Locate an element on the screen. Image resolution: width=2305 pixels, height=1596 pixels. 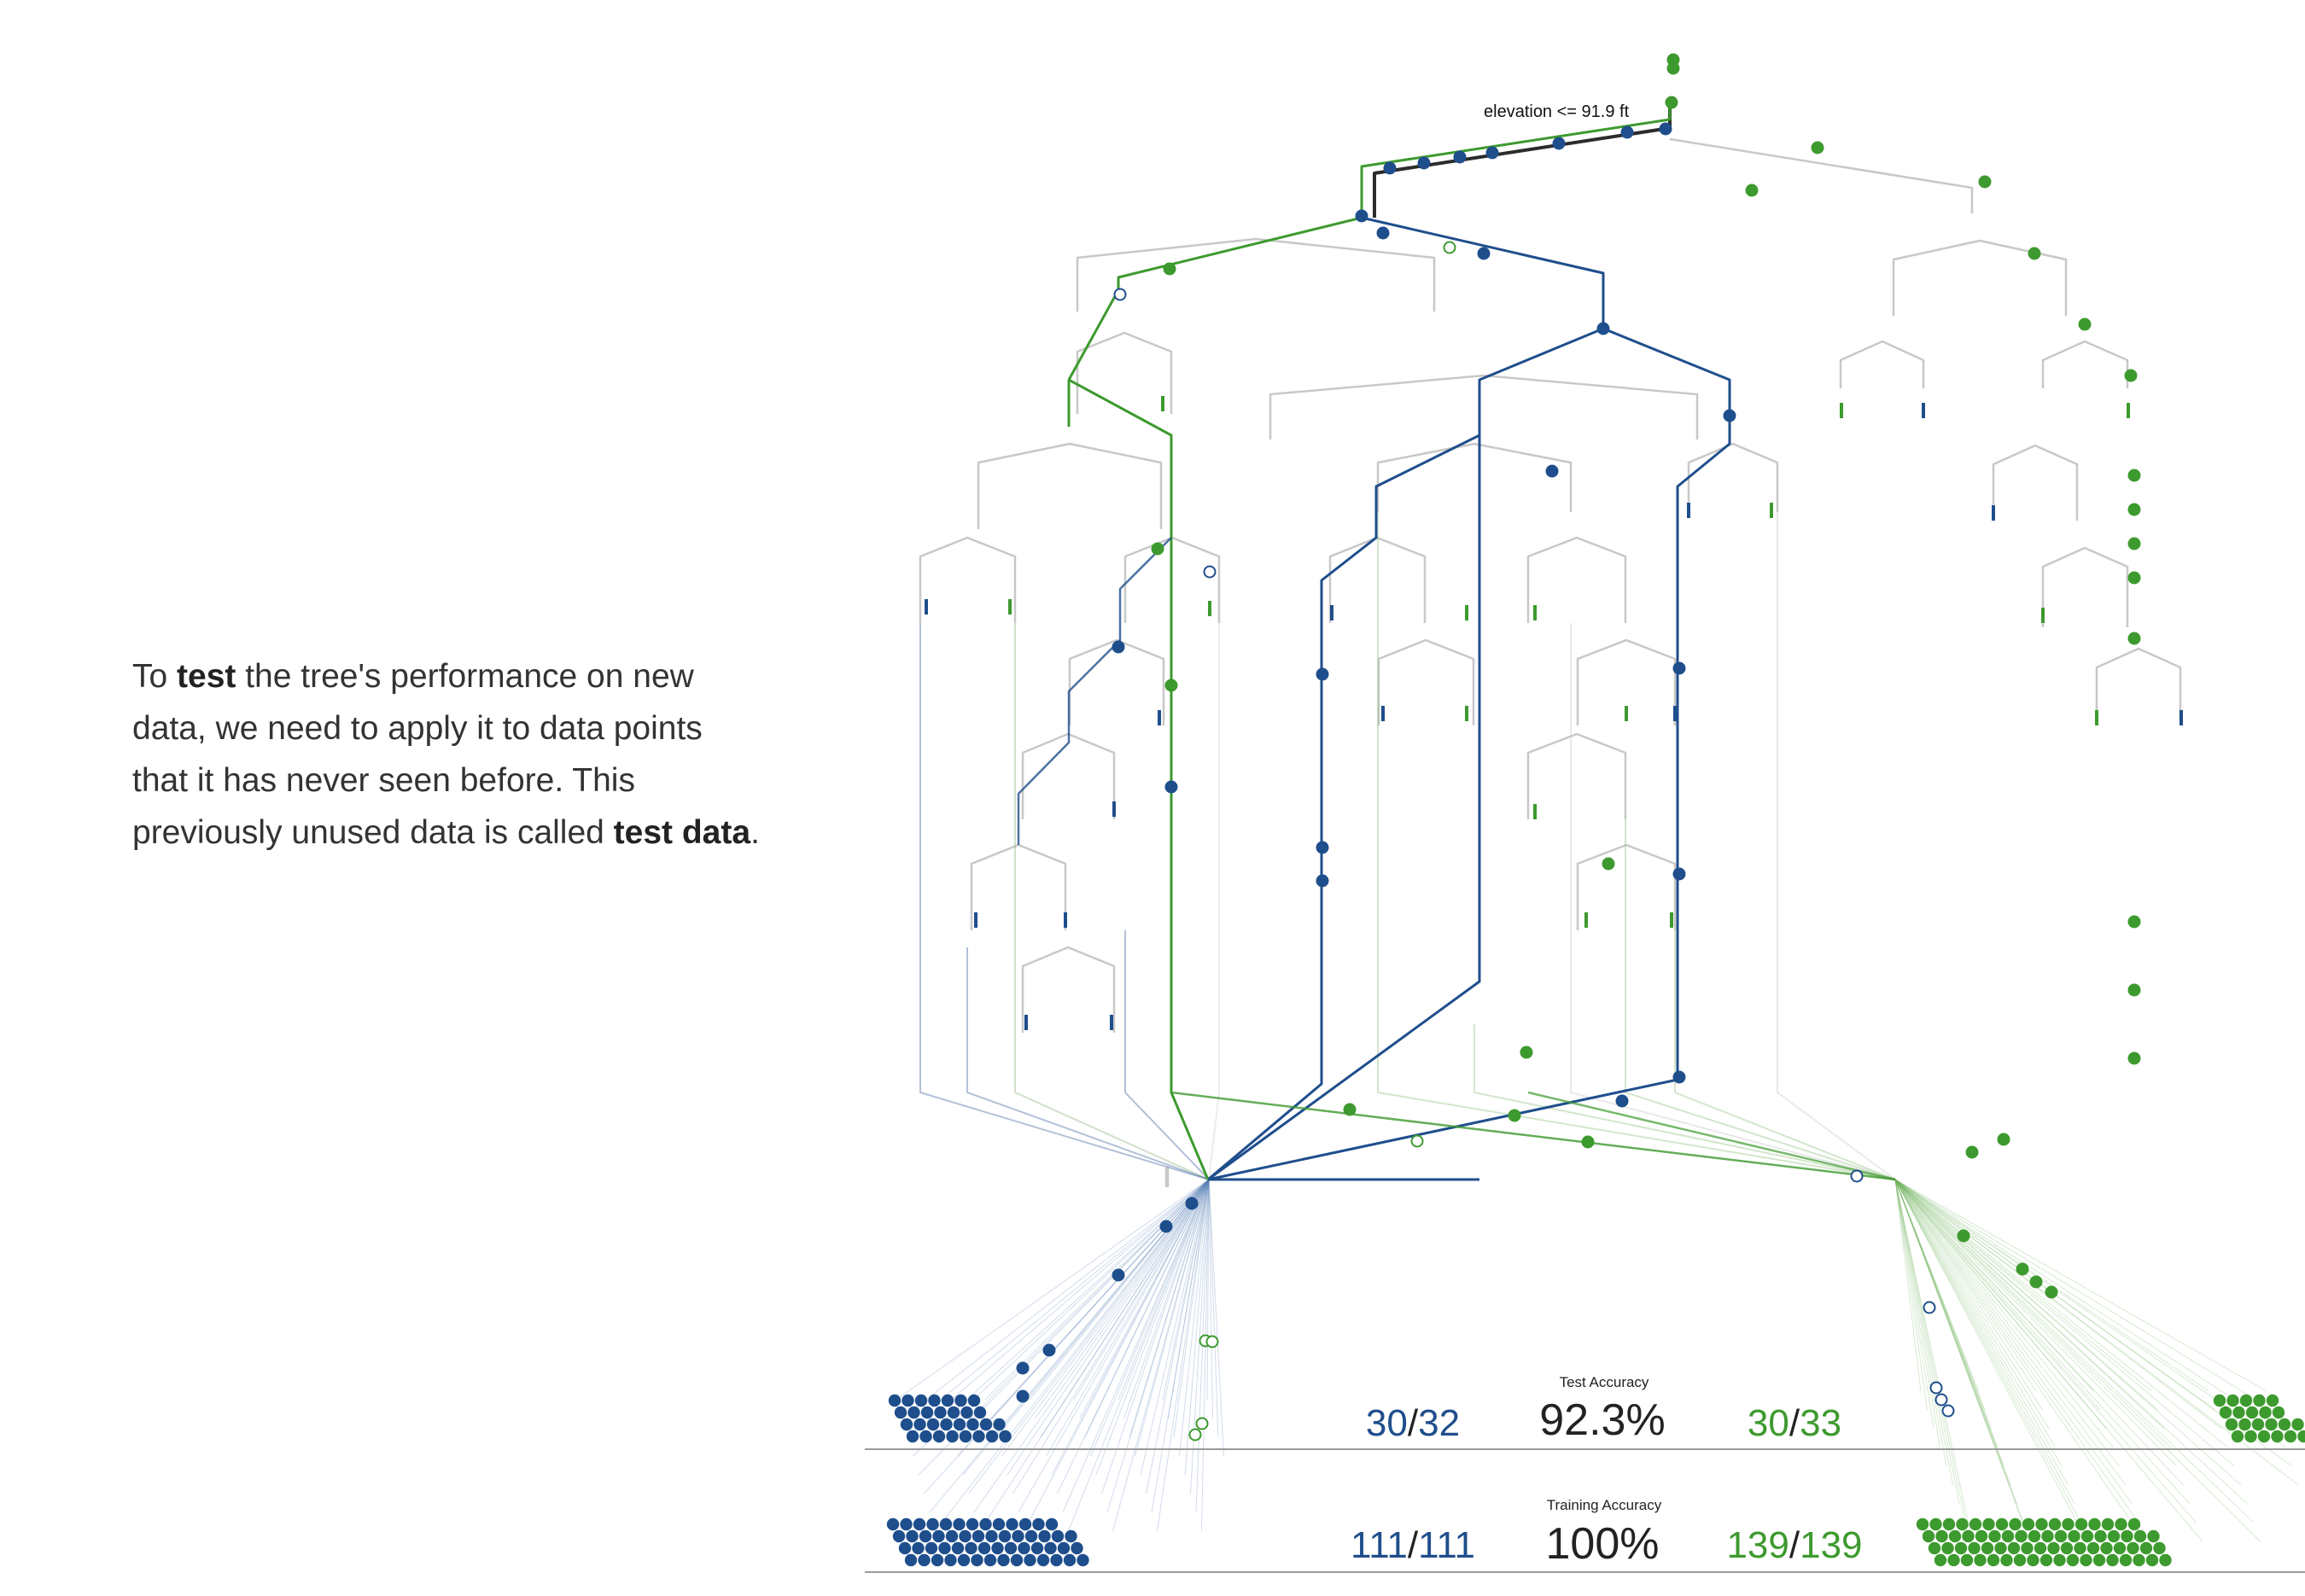
test-right-fraction: 30/33 is located at coordinates (1795, 1423).